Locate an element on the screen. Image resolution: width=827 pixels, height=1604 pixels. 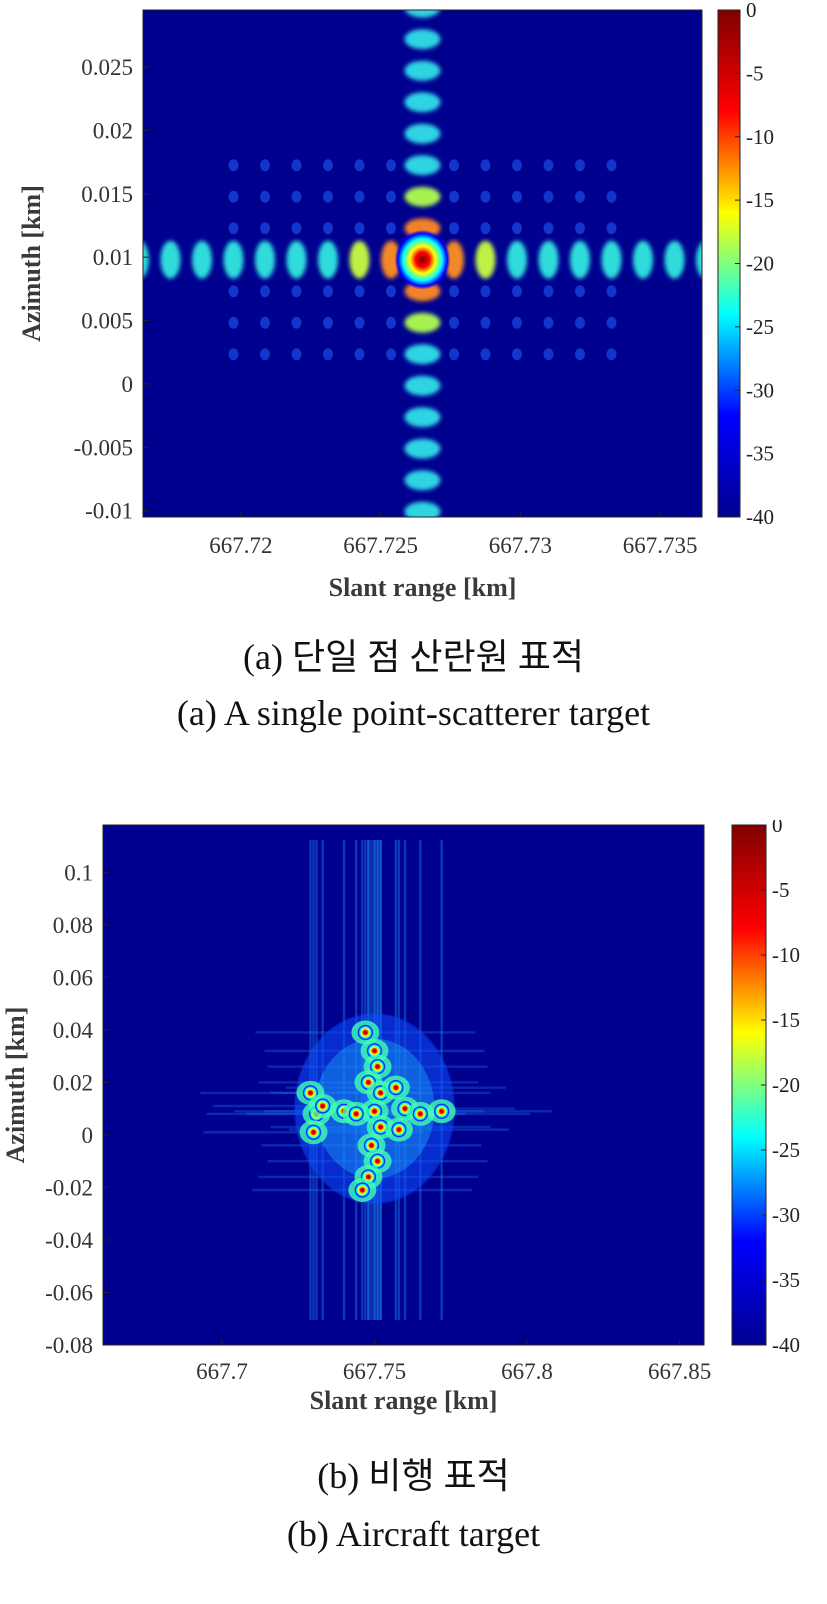
colorbar-tick-label: -10 is located at coordinates (786, 955).